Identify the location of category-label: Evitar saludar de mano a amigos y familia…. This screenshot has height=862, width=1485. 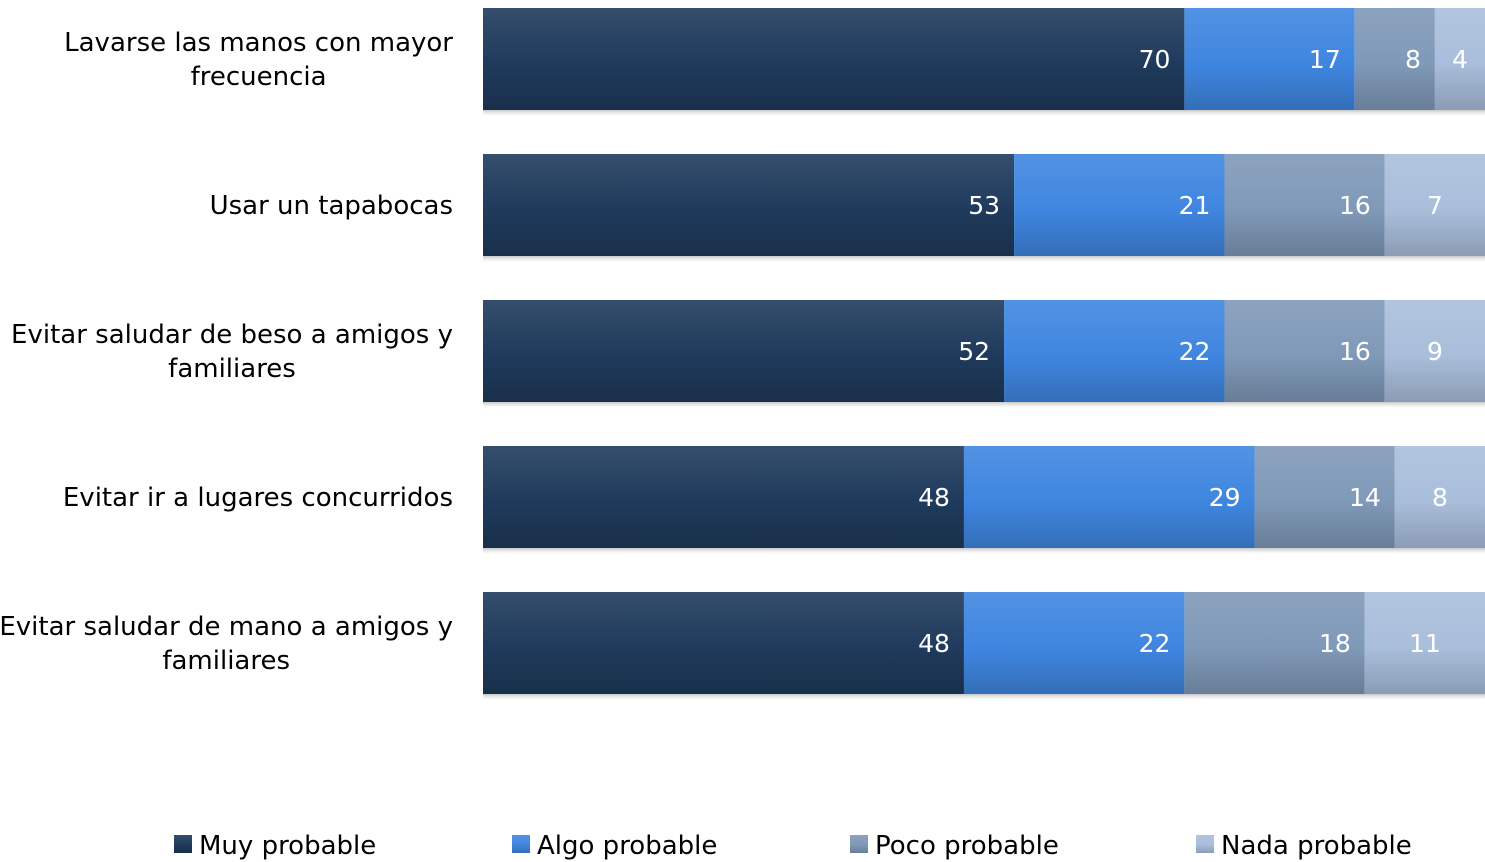
(226, 644).